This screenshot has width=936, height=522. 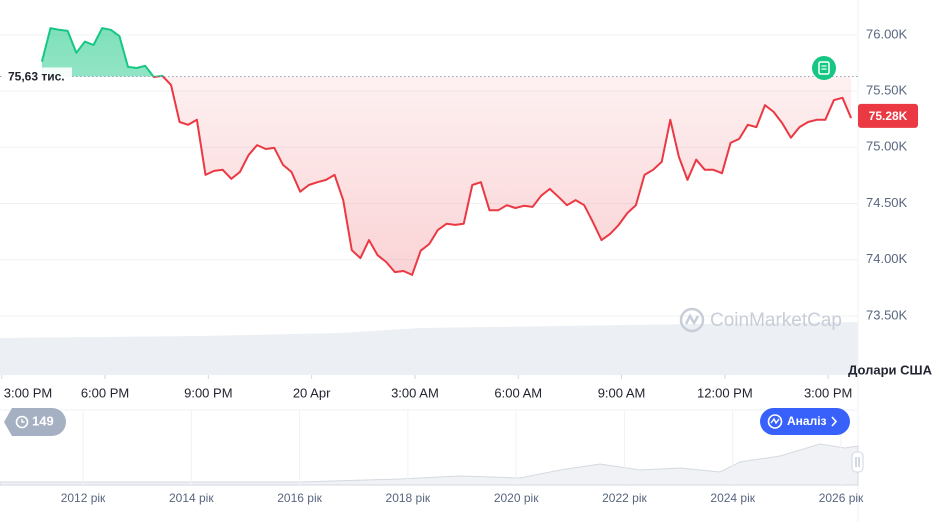 I want to click on baseline-label-bg, so click(x=37, y=76).